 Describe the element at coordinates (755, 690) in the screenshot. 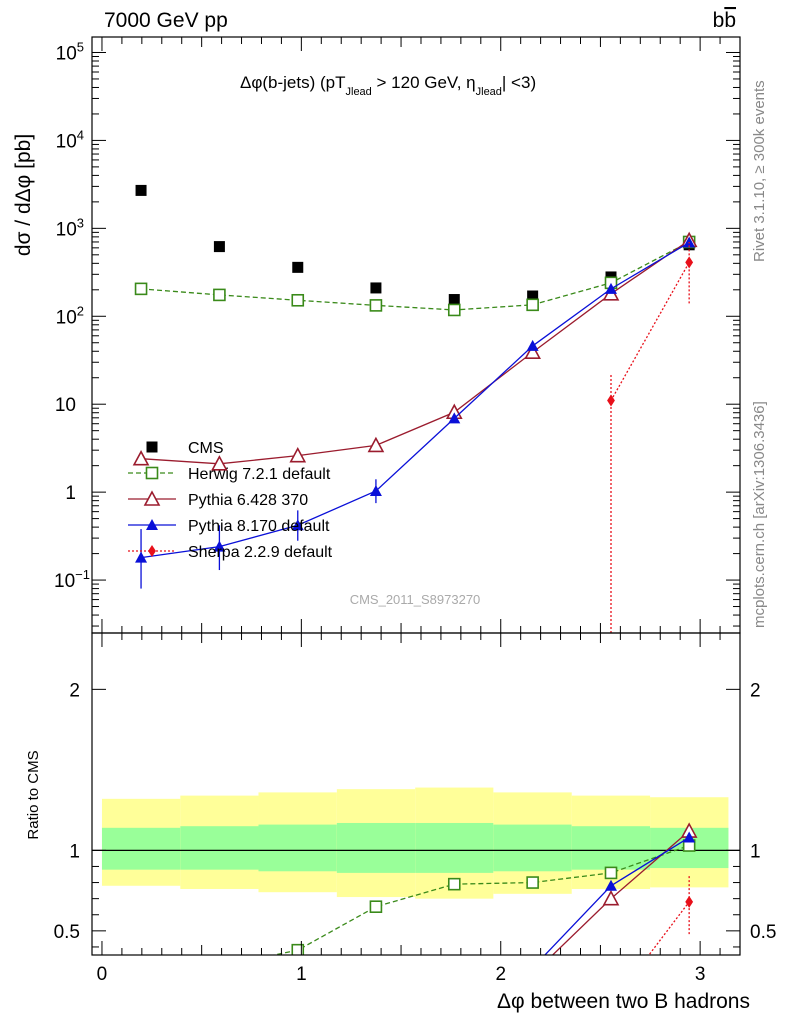

I see `ratio-ytick-label-right: 2` at that location.